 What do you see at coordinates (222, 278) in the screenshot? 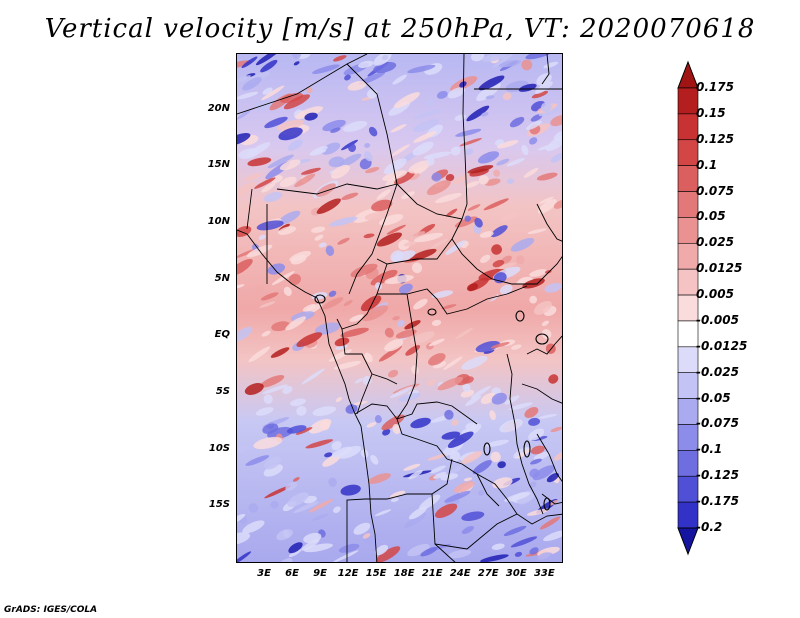
I see `lat-label: 5N` at bounding box center [222, 278].